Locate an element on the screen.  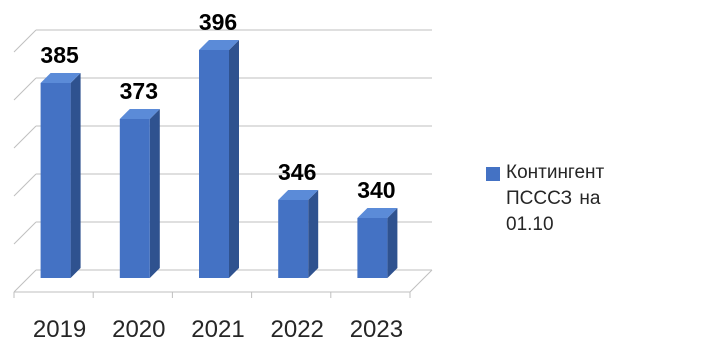
floor-edge-right is located at coordinates (421, 281).